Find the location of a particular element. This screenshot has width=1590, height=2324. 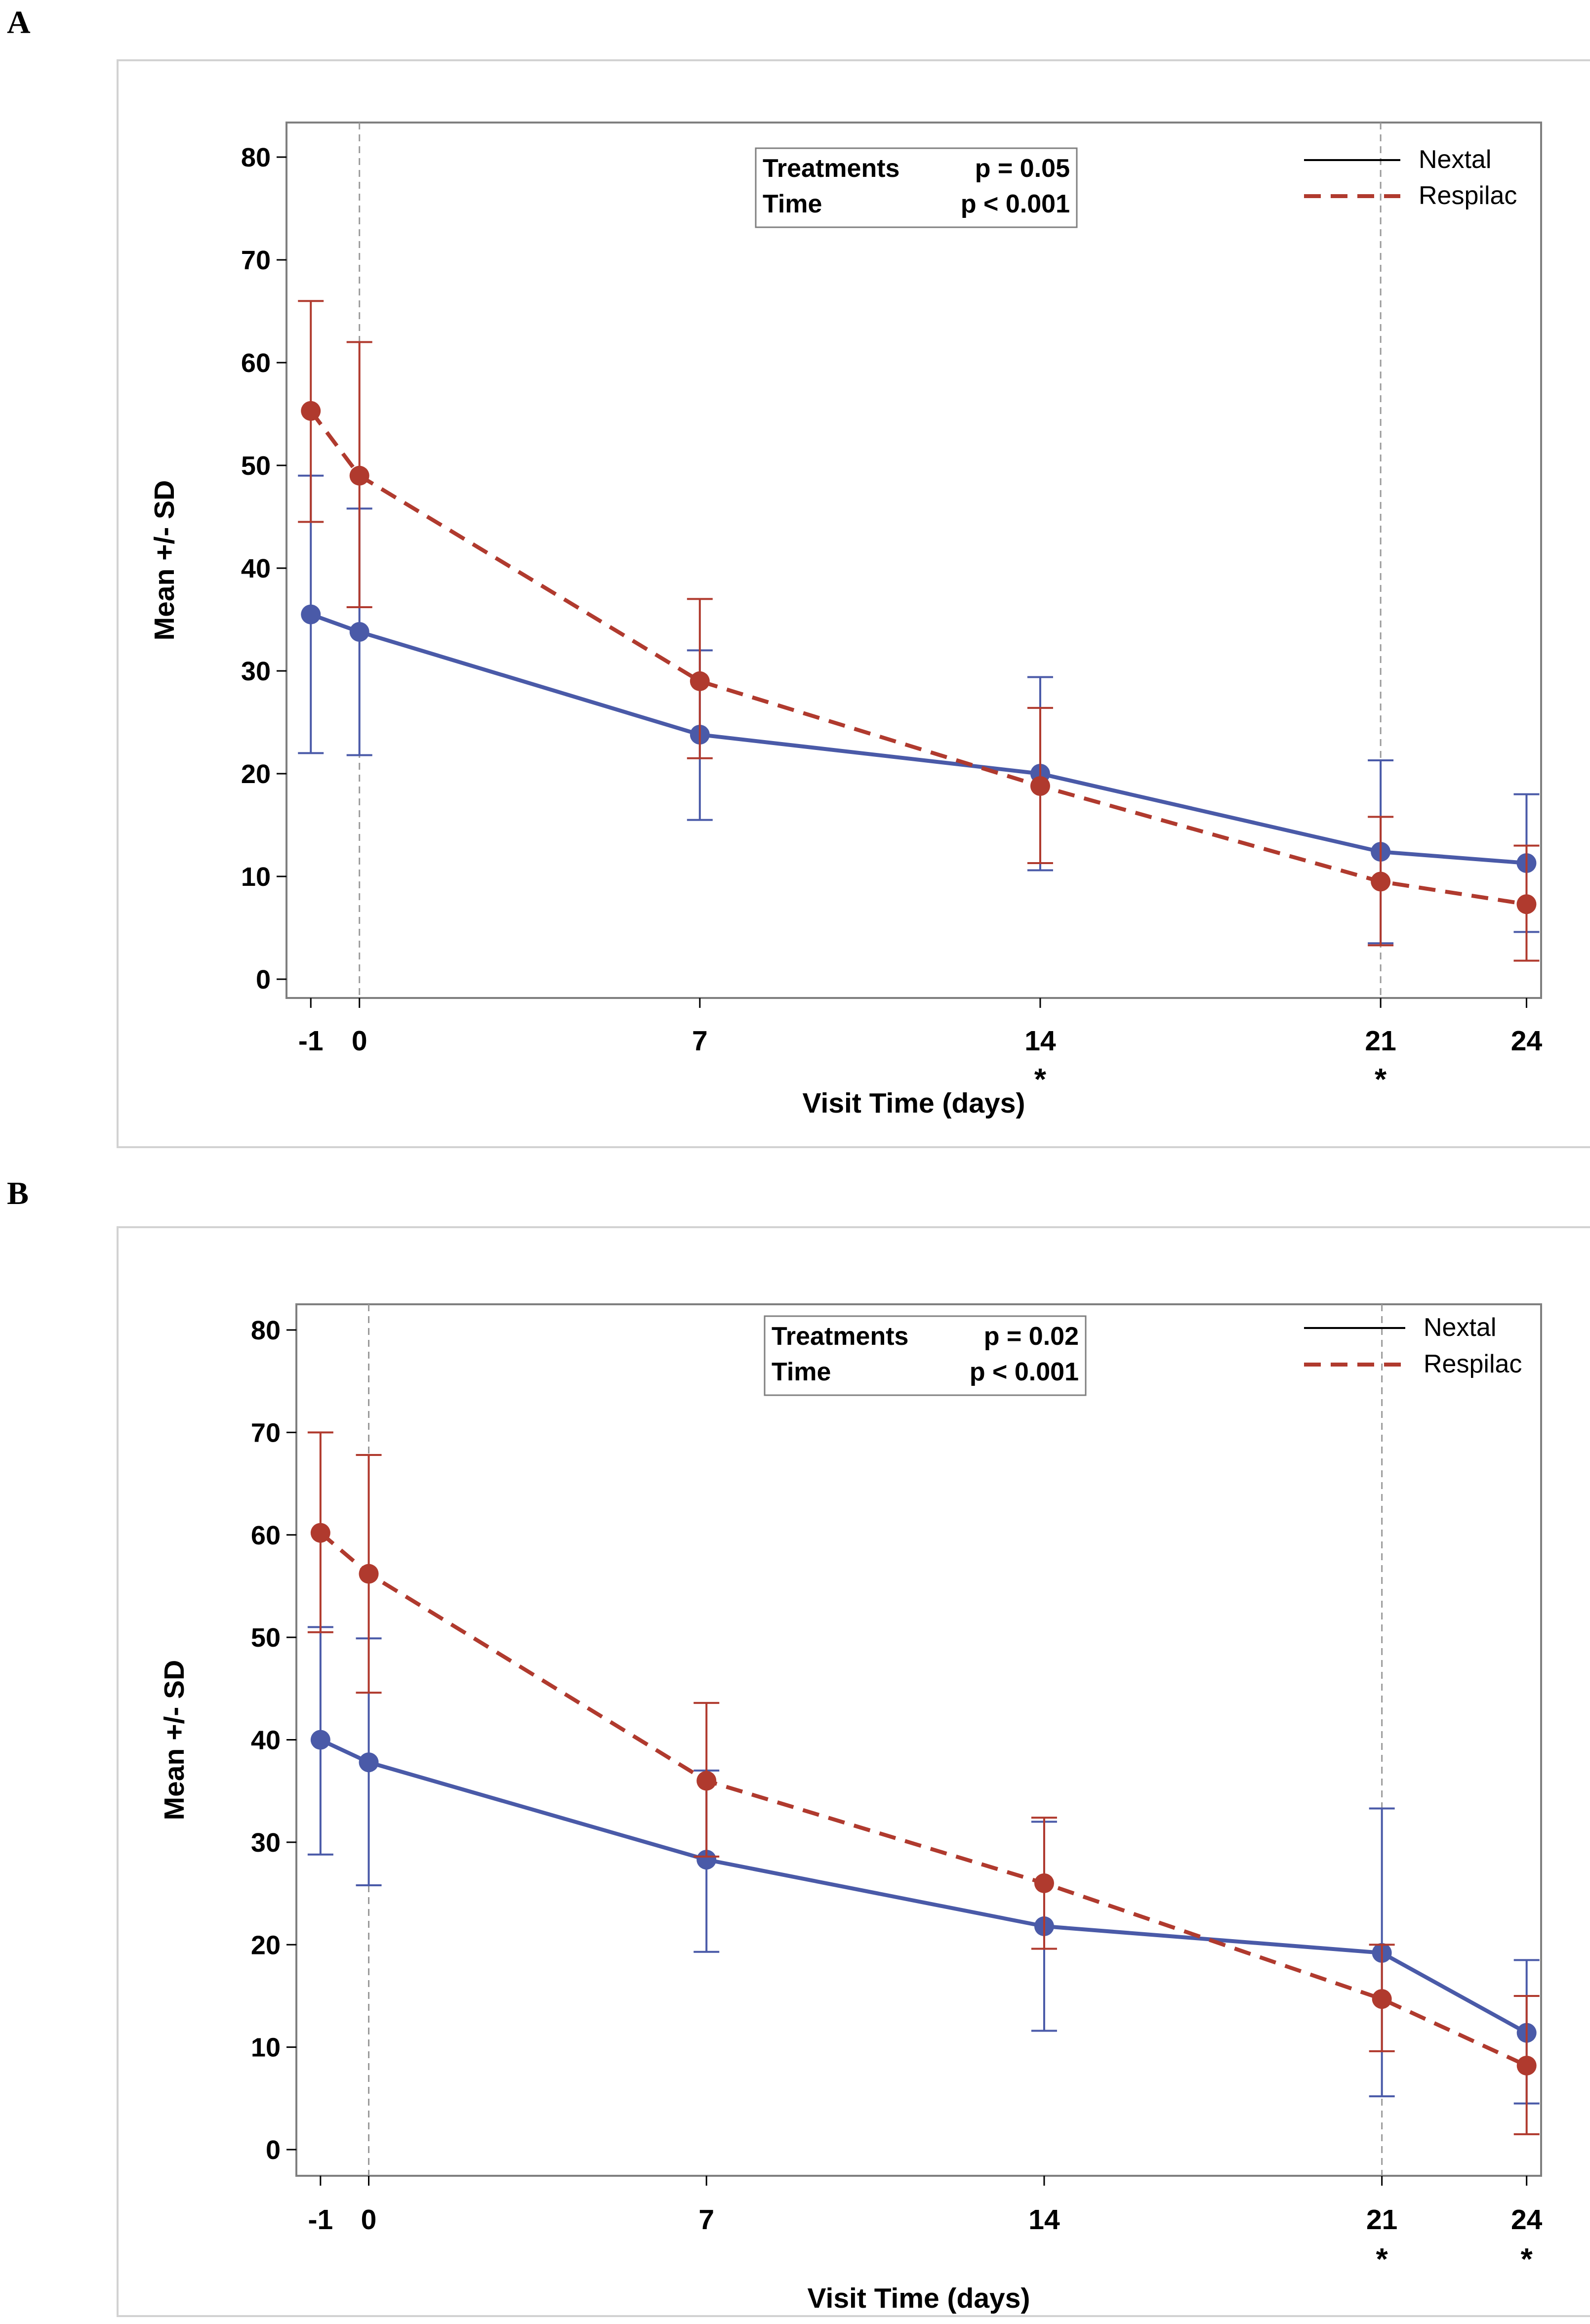

stats-value: p = 0.05 is located at coordinates (1023, 168).